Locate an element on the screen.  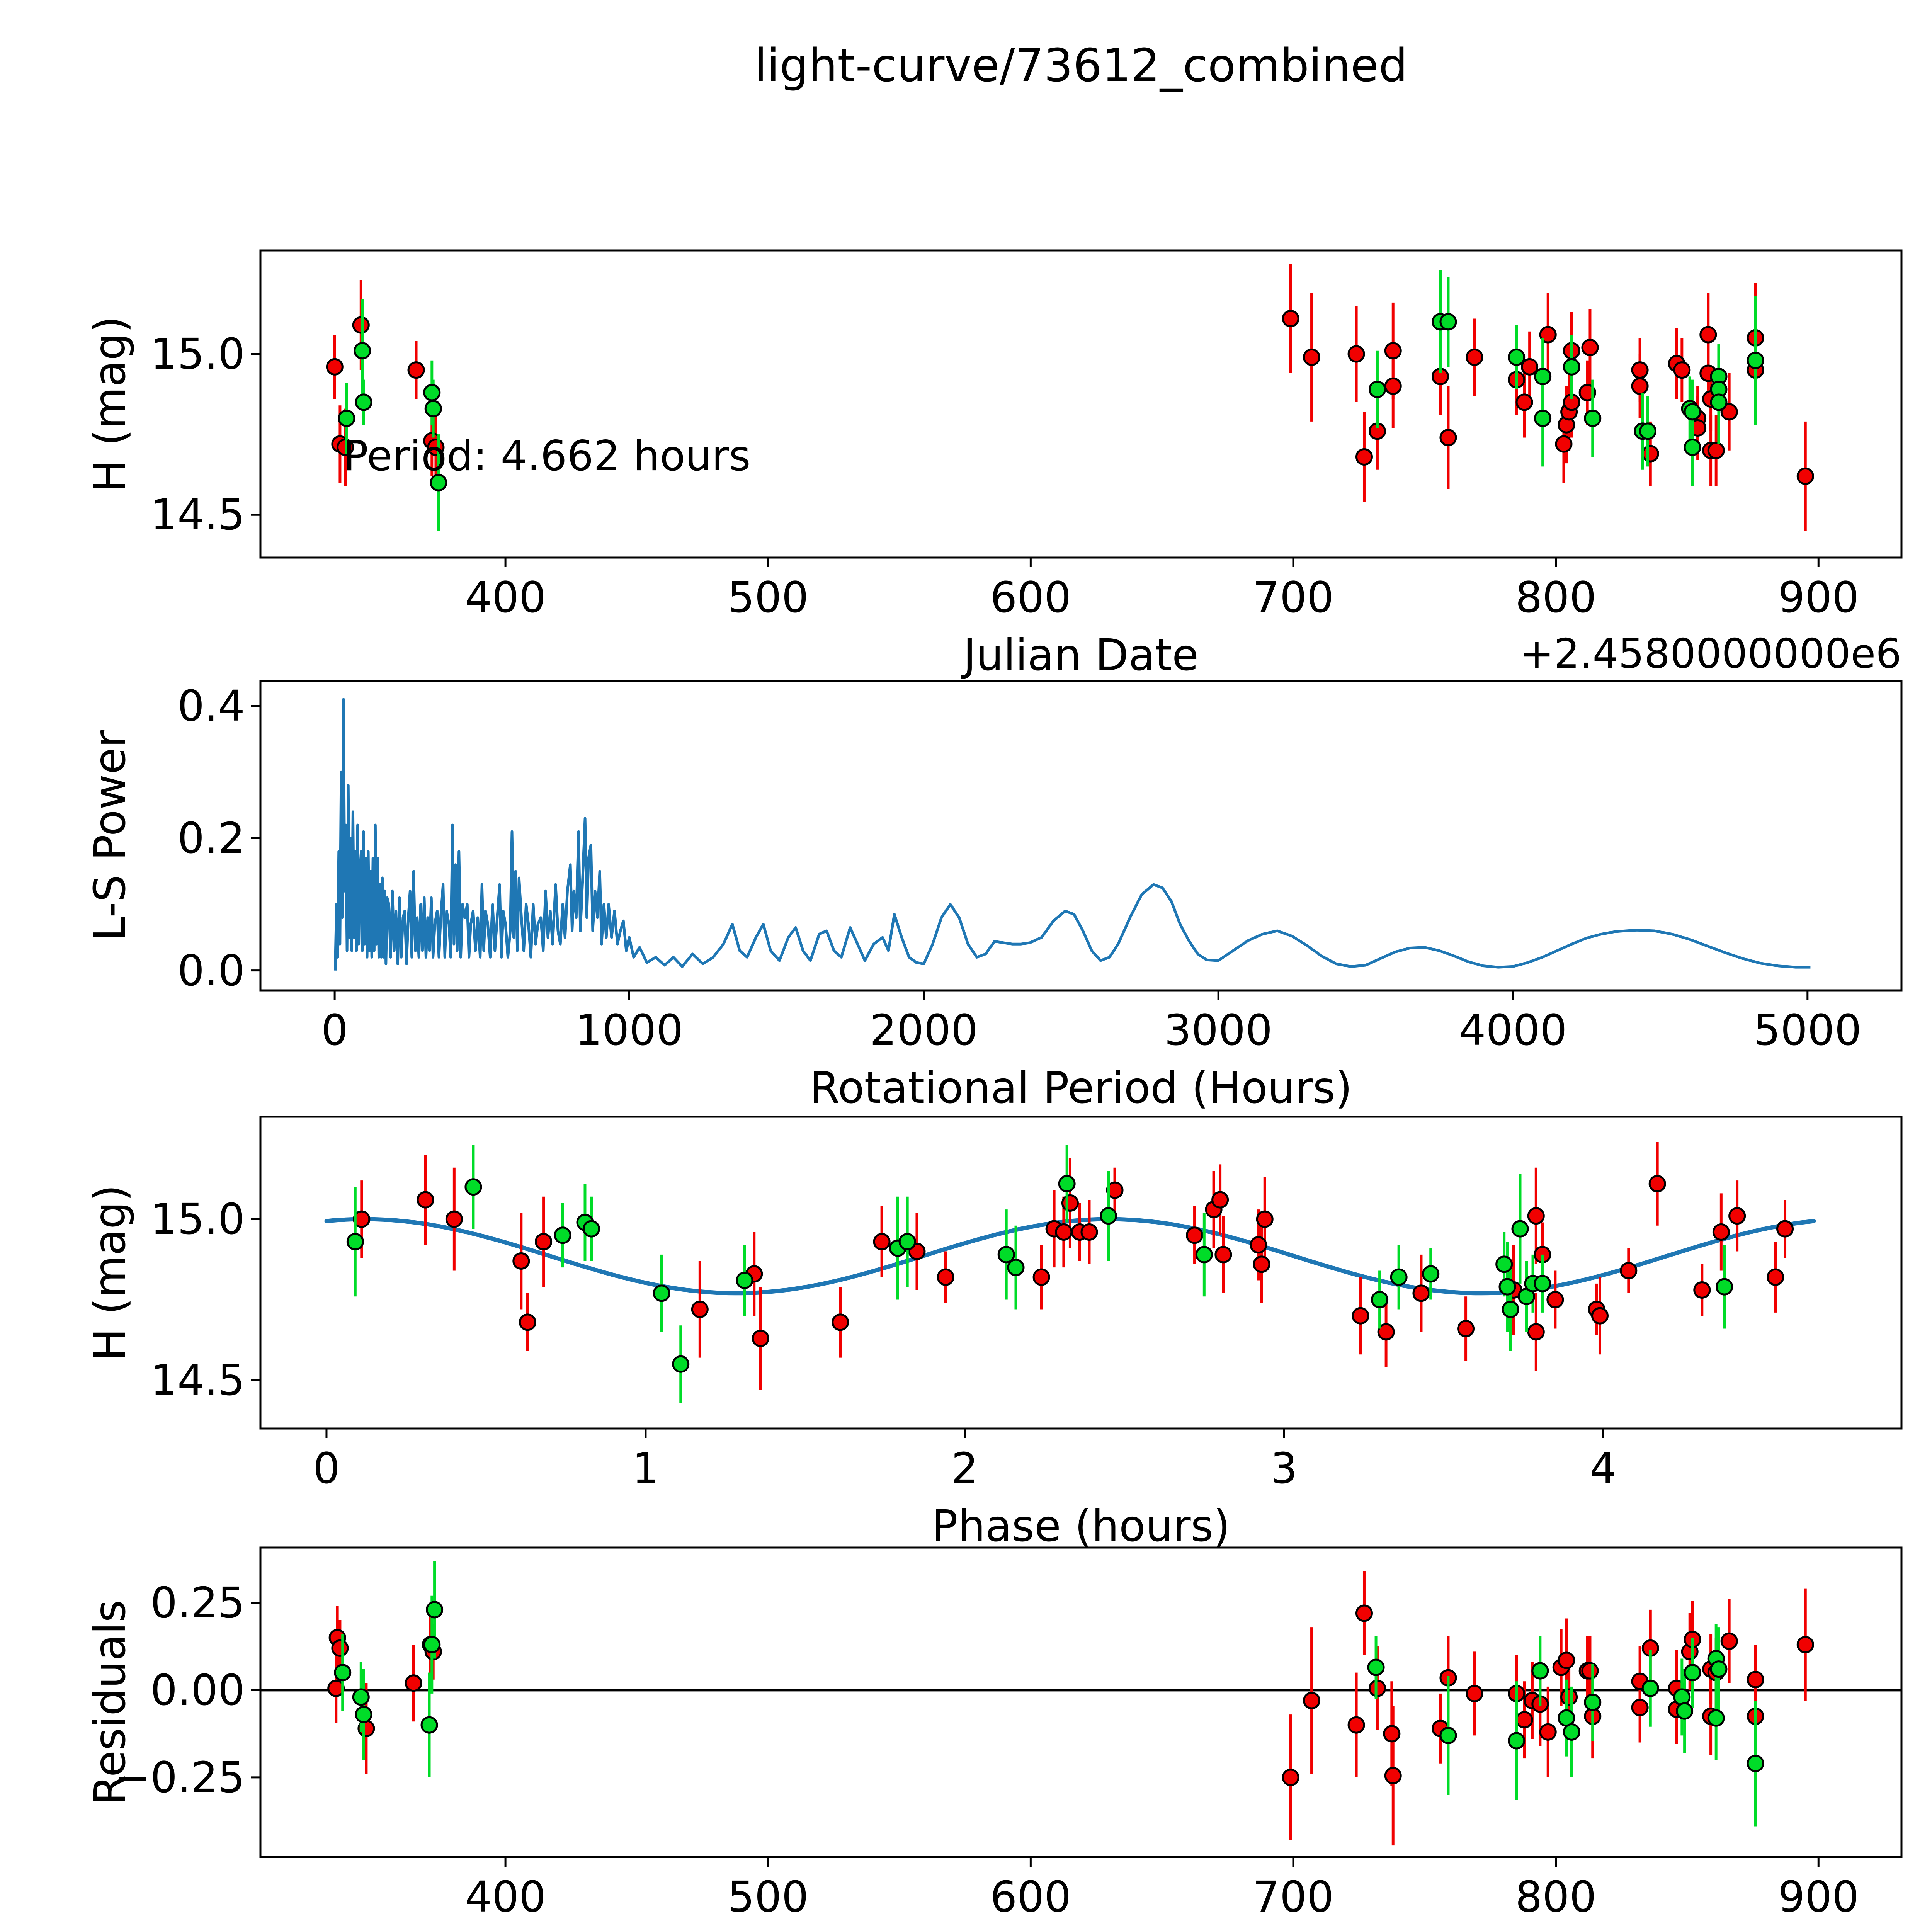
xlabel-lightcurve: Julian Date is located at coordinates (1081, 655).